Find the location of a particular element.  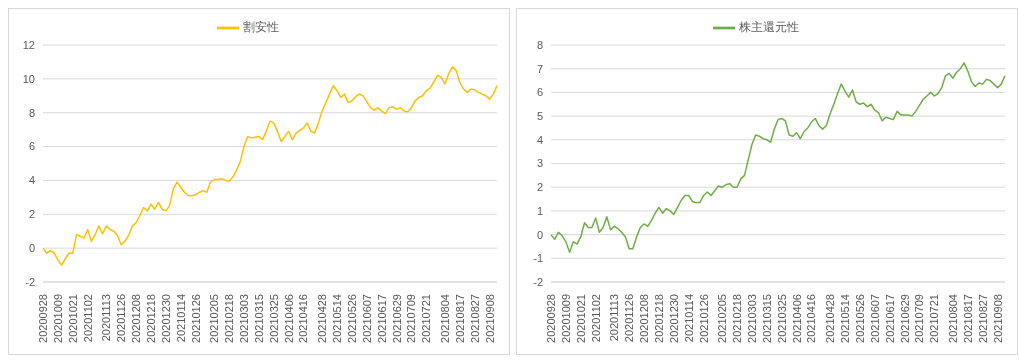

legend-label: 株主還元性 is located at coordinates (769, 27).